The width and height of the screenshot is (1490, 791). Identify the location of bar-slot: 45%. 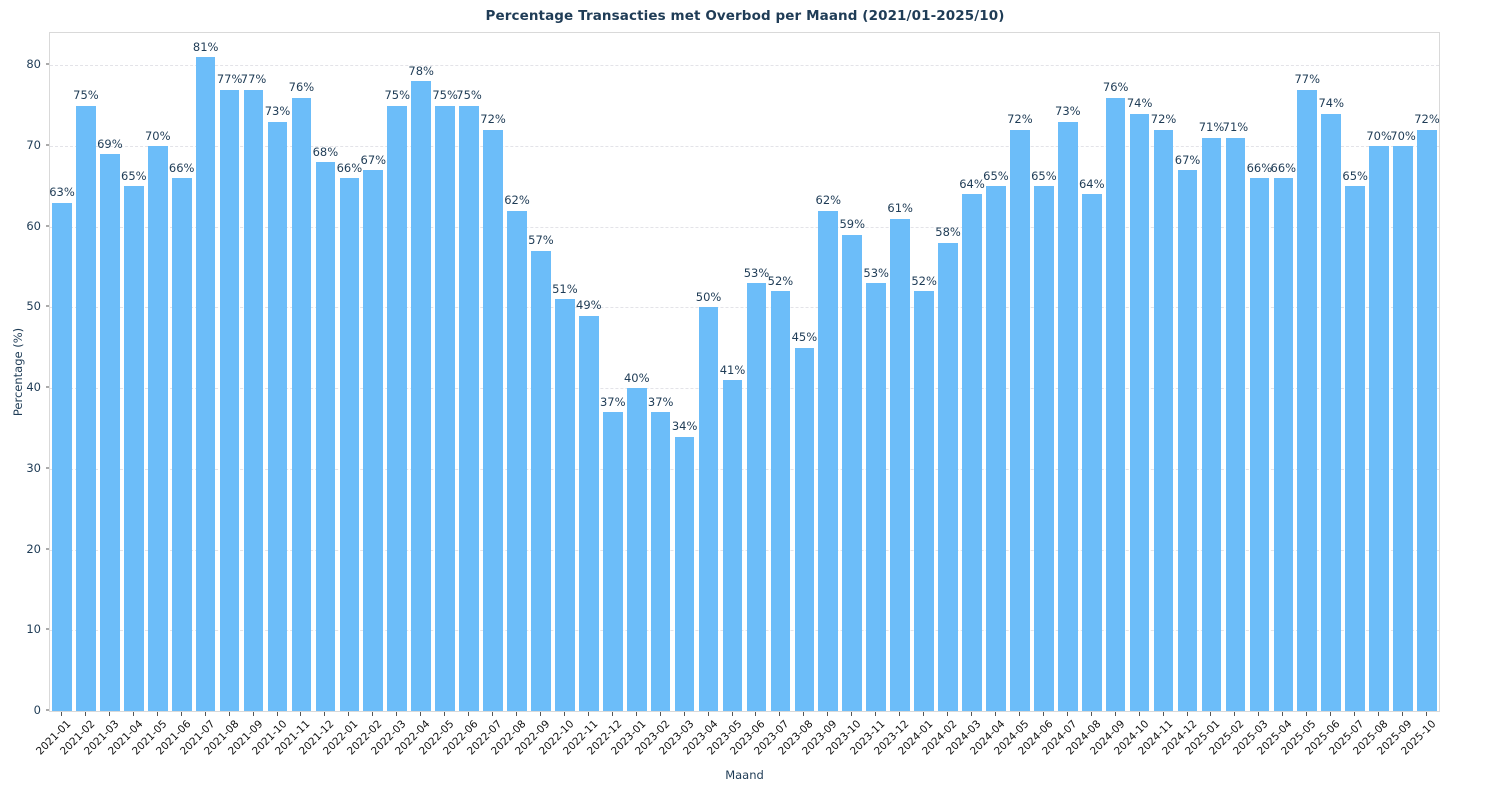
(804, 372).